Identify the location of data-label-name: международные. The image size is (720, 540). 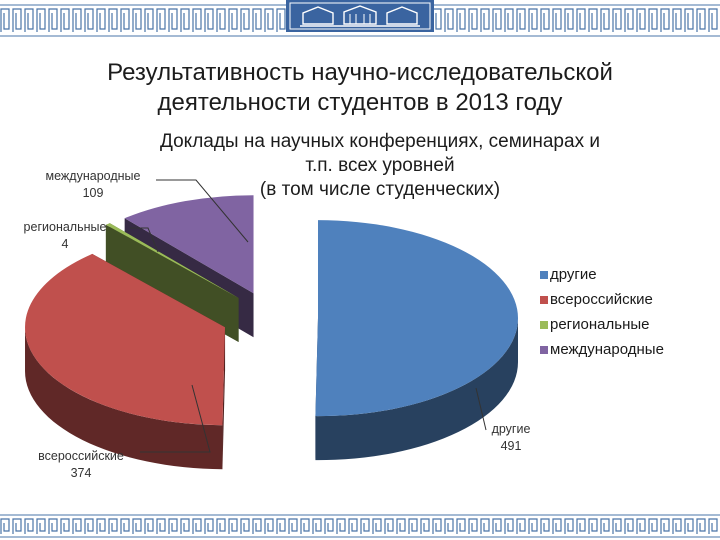
(93, 176).